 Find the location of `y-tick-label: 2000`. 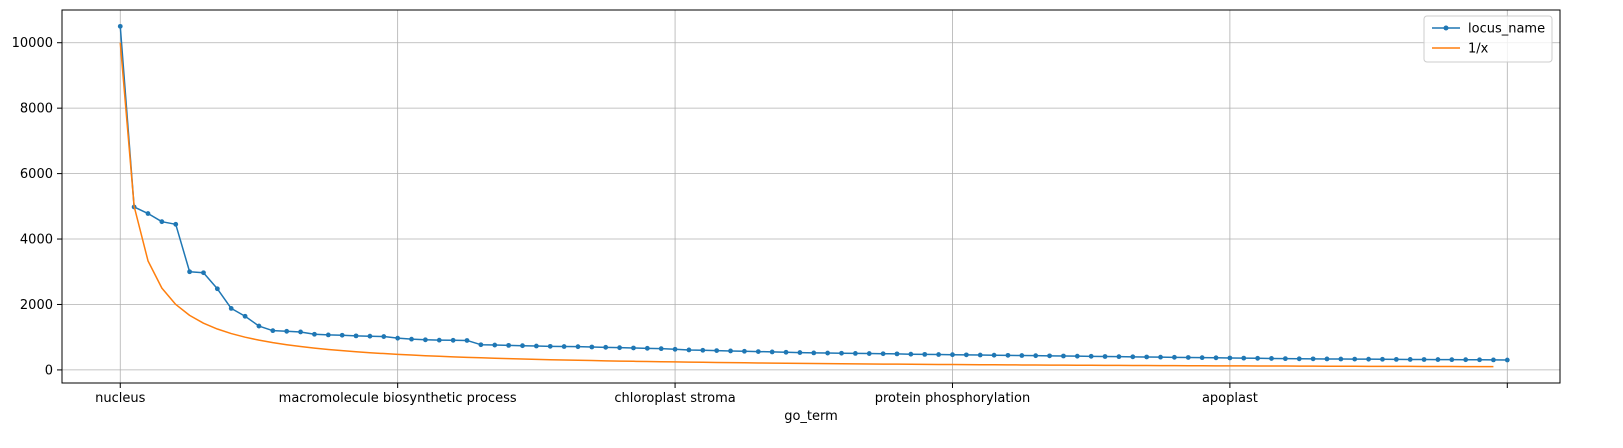

y-tick-label: 2000 is located at coordinates (36, 305).